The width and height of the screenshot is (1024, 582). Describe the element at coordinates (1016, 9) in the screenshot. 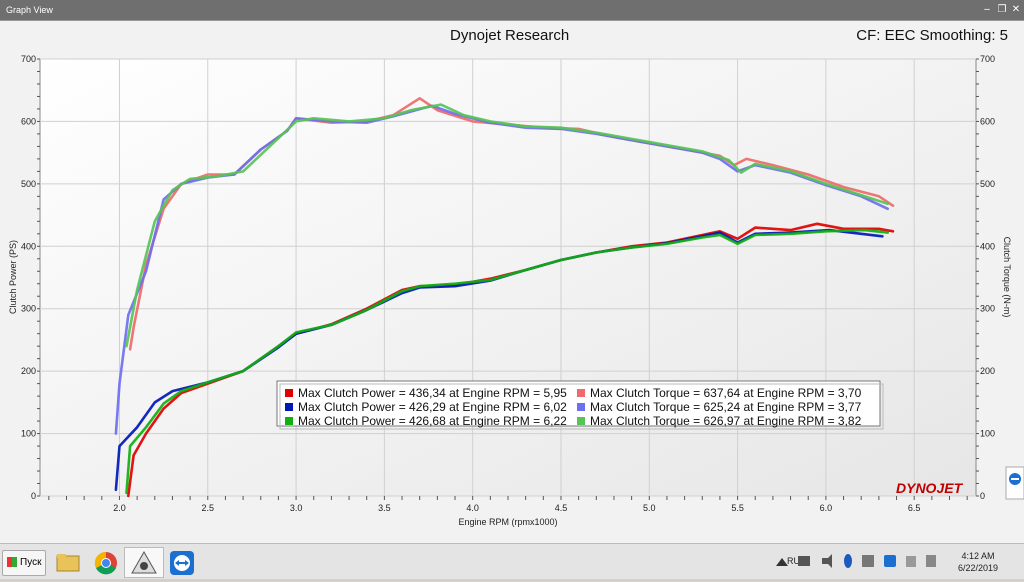

I see `close-icon: ✕` at that location.